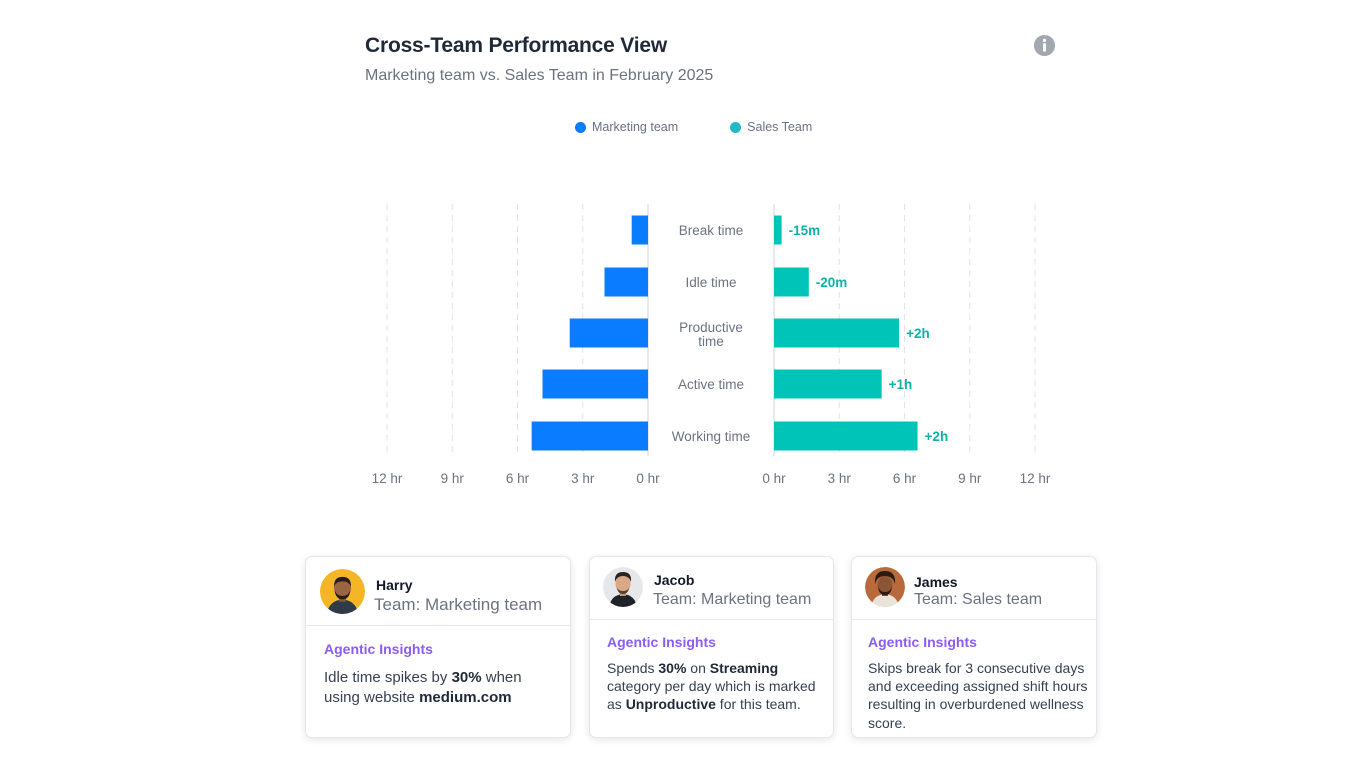 The image size is (1366, 768). What do you see at coordinates (936, 582) in the screenshot?
I see `person-name: James` at bounding box center [936, 582].